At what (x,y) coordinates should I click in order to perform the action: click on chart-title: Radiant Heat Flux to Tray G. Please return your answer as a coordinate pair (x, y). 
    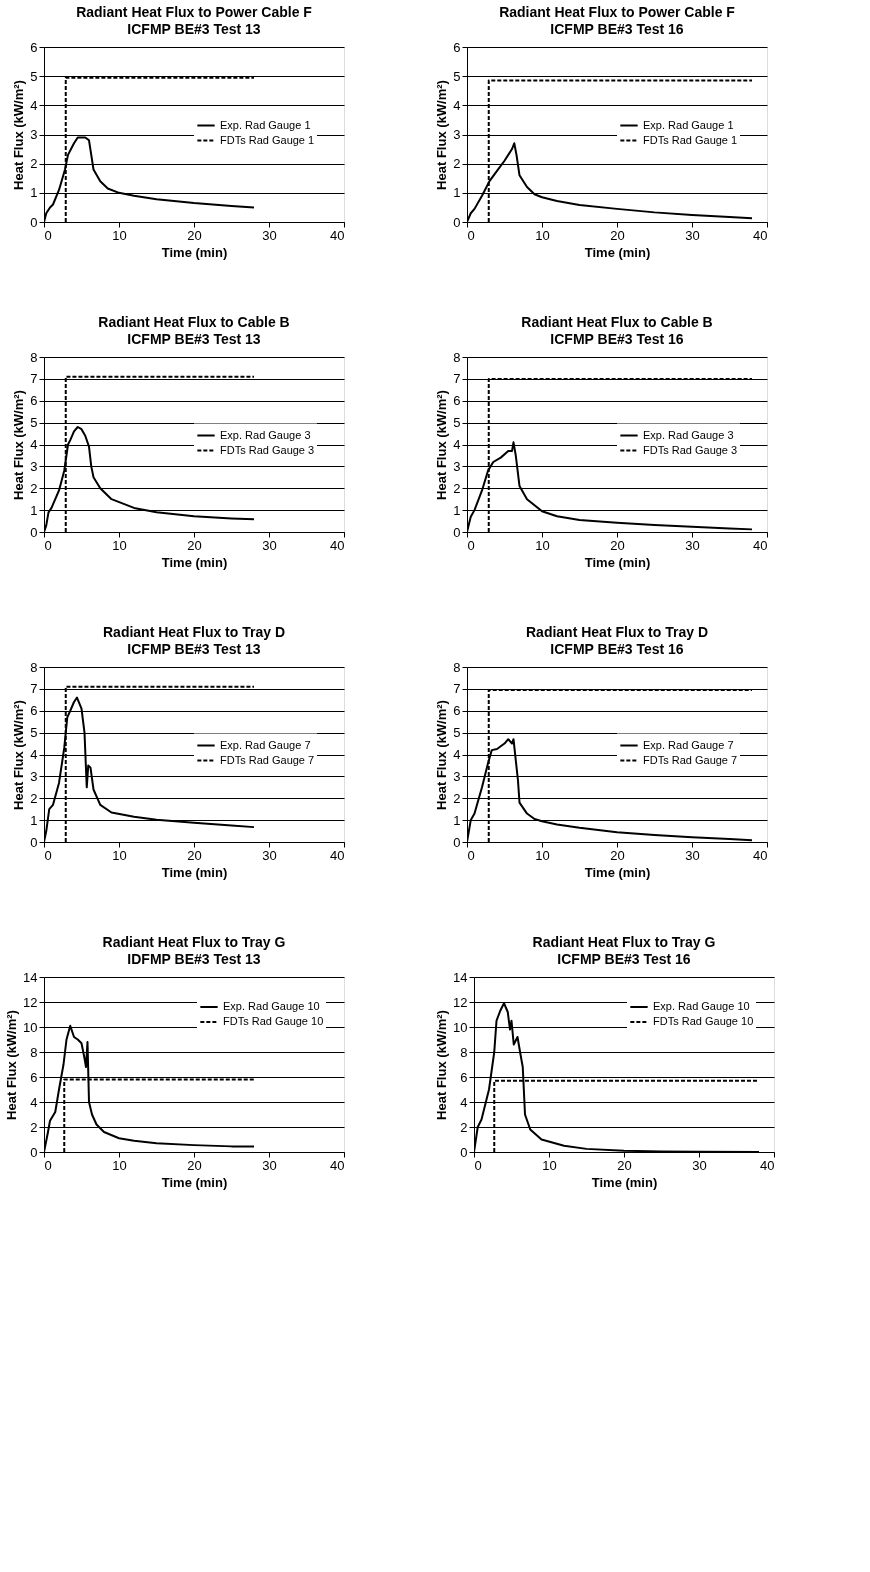
    Looking at the image, I should click on (194, 942).